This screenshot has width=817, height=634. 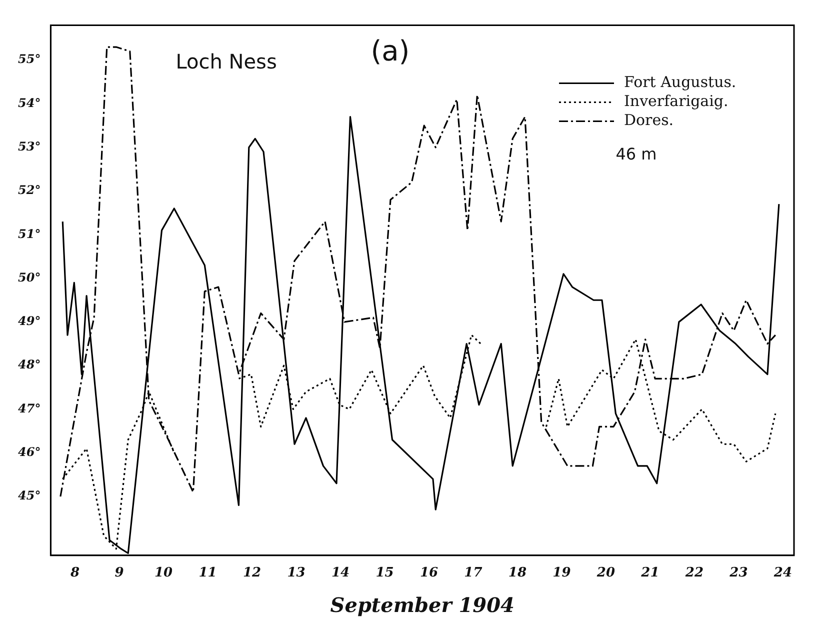 What do you see at coordinates (606, 573) in the screenshot?
I see `x-tick-label: 20` at bounding box center [606, 573].